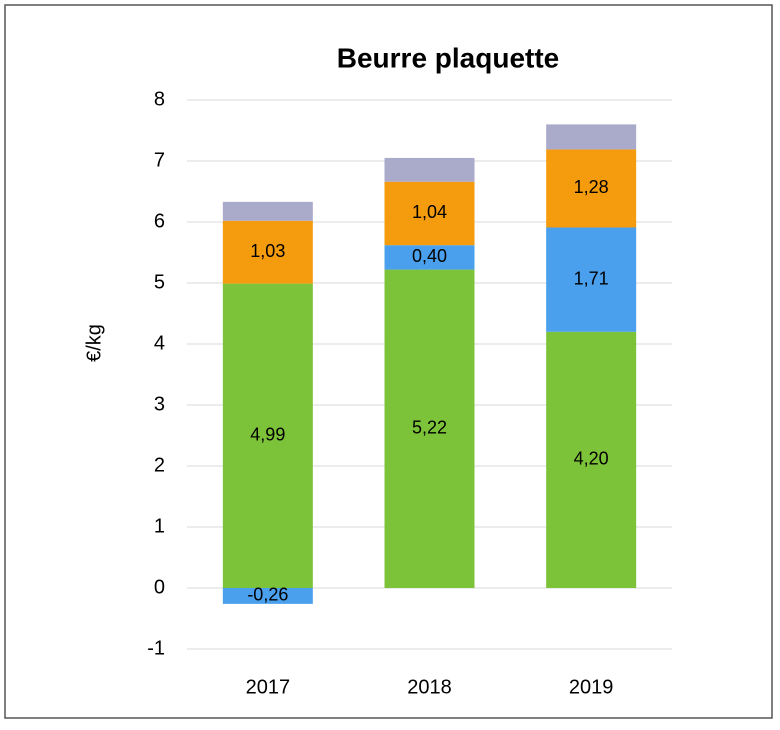  What do you see at coordinates (429, 687) in the screenshot?
I see `x-tick-label: 2018` at bounding box center [429, 687].